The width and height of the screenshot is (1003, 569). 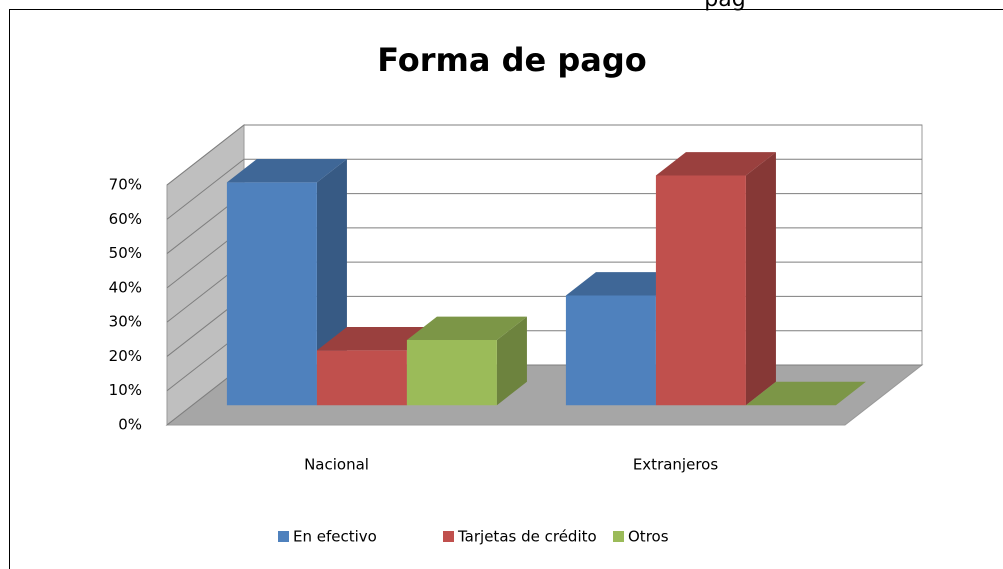 I want to click on y-tick-label: 20%, so click(x=125, y=356).